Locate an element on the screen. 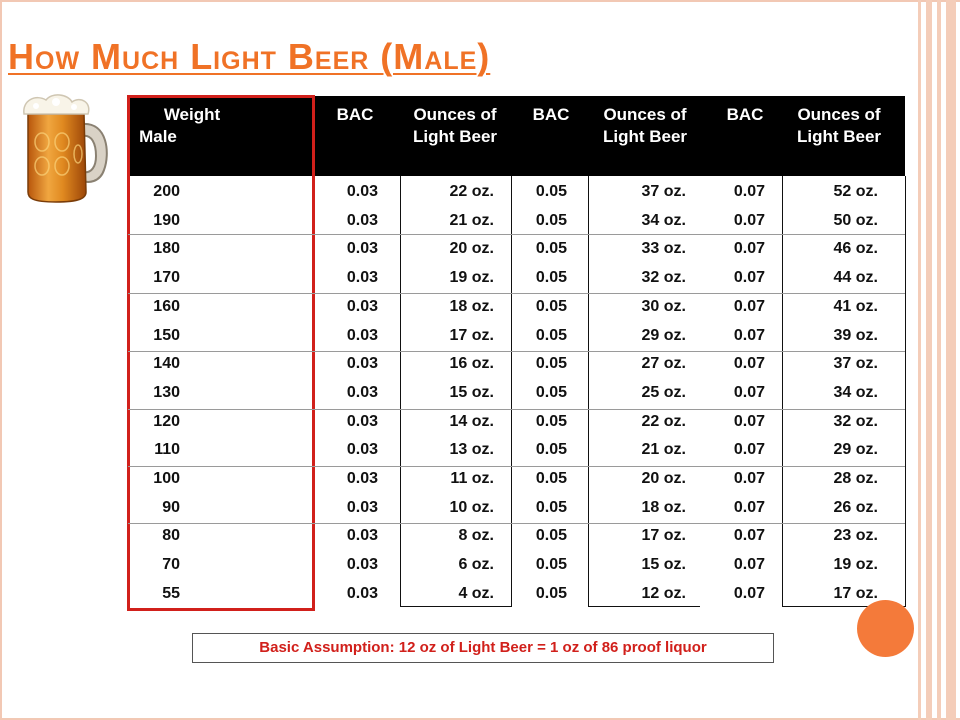 This screenshot has height=720, width=960. cell-ounces-bac-005: 15 oz. is located at coordinates (663, 565).